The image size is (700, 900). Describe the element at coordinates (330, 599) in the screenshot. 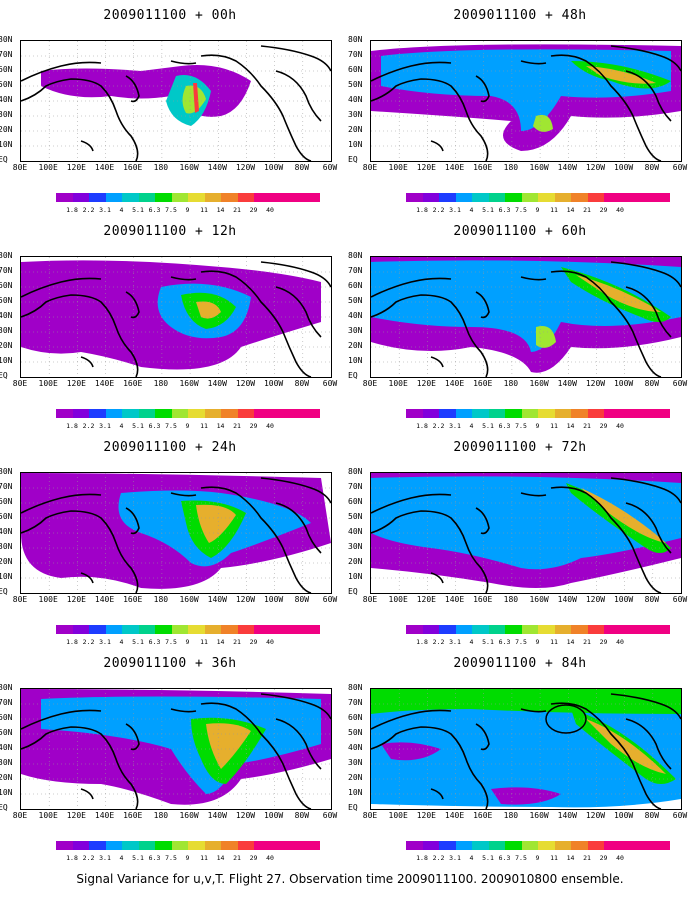

I see `lon-tick-label: 60W` at that location.